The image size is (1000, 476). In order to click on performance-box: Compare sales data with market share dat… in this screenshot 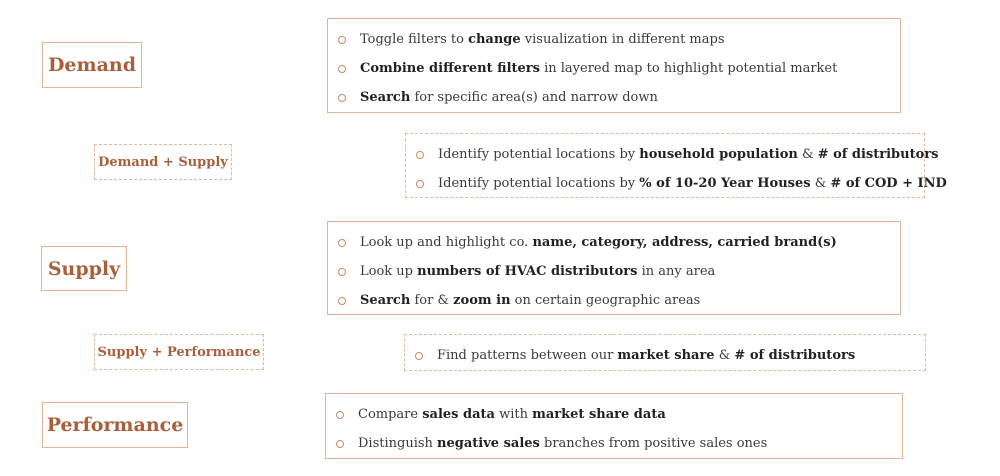, I will do `click(614, 426)`.